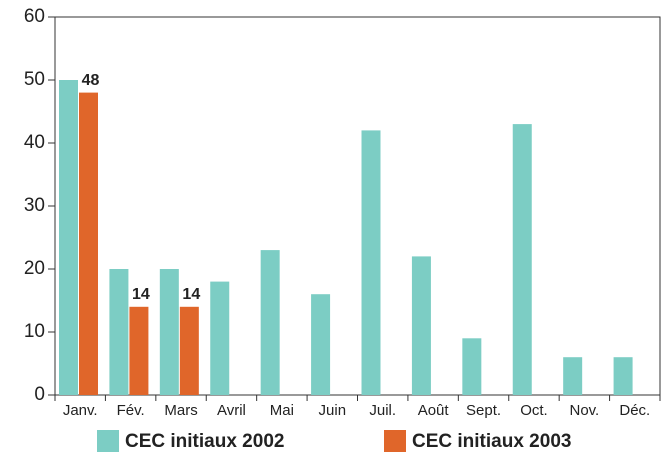  I want to click on x-tick-label: Juin, so click(333, 410).